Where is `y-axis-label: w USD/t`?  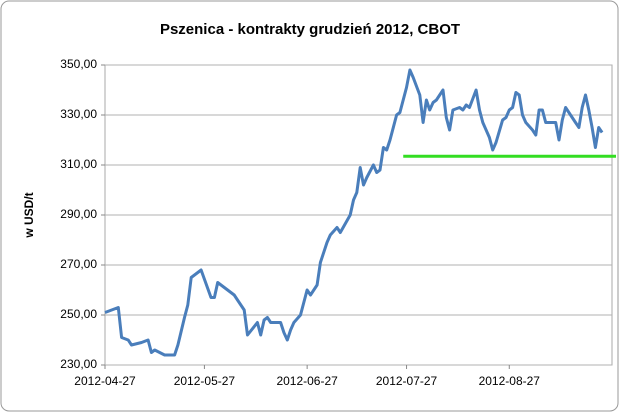 y-axis-label: w USD/t is located at coordinates (29, 215).